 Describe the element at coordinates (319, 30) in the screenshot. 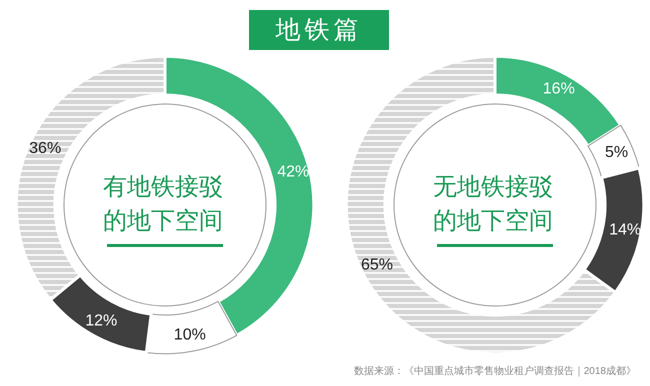

I see `chart-title: 地铁篇` at that location.